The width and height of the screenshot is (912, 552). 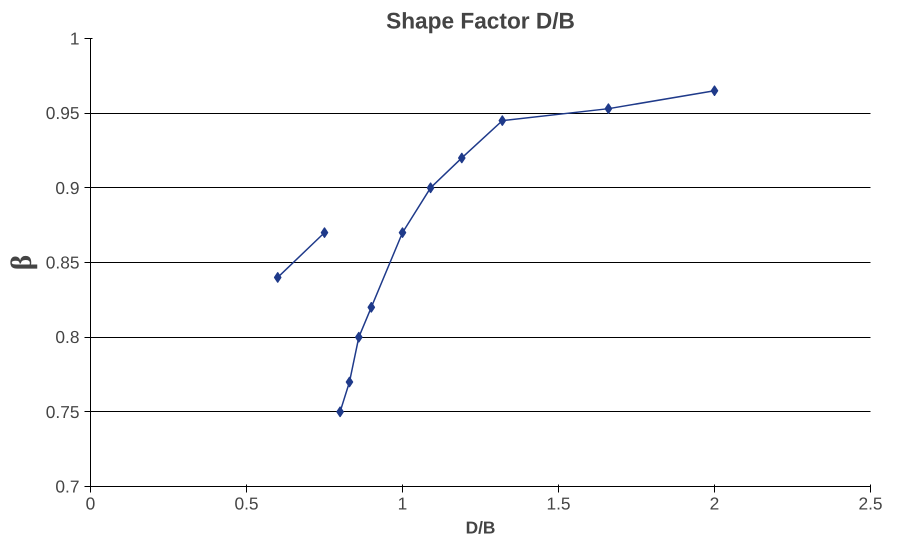 What do you see at coordinates (67, 188) in the screenshot?
I see `y-tick-label: 0.9` at bounding box center [67, 188].